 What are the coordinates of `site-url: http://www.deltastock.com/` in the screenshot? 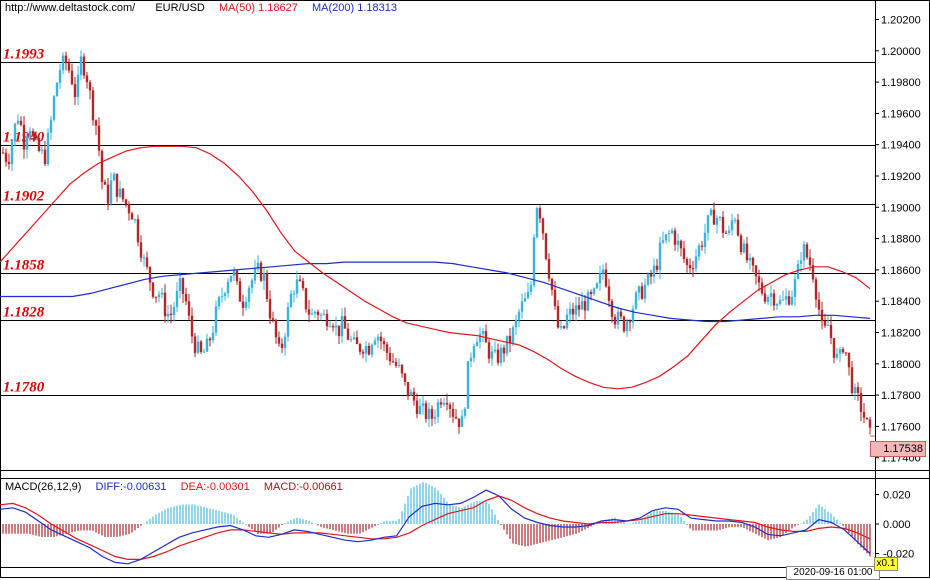 It's located at (70, 8).